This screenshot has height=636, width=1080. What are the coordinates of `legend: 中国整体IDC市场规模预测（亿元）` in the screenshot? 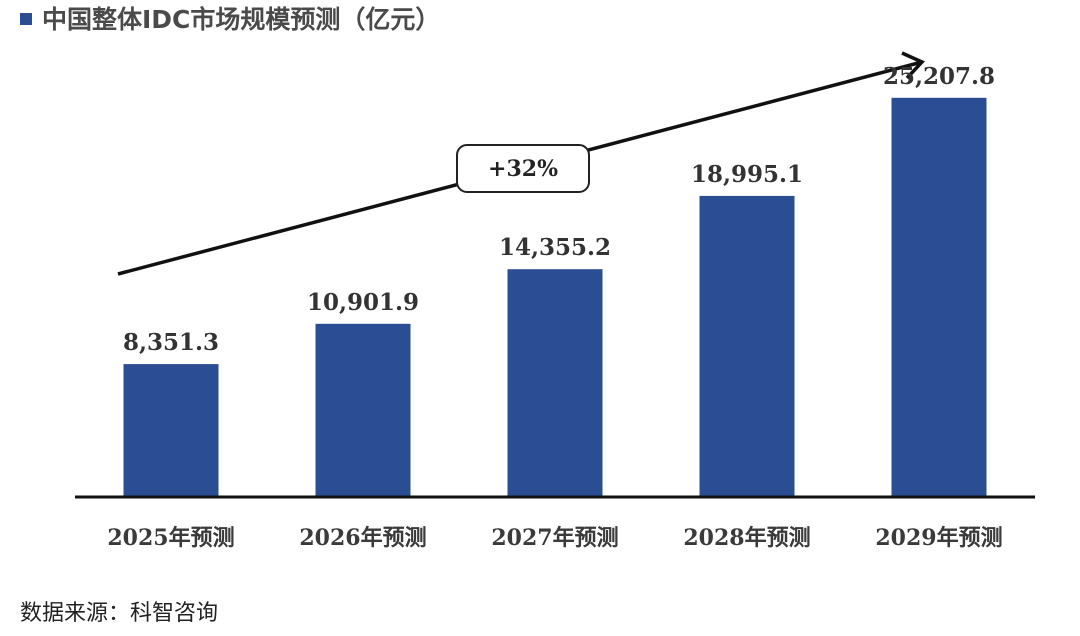 It's located at (230, 19).